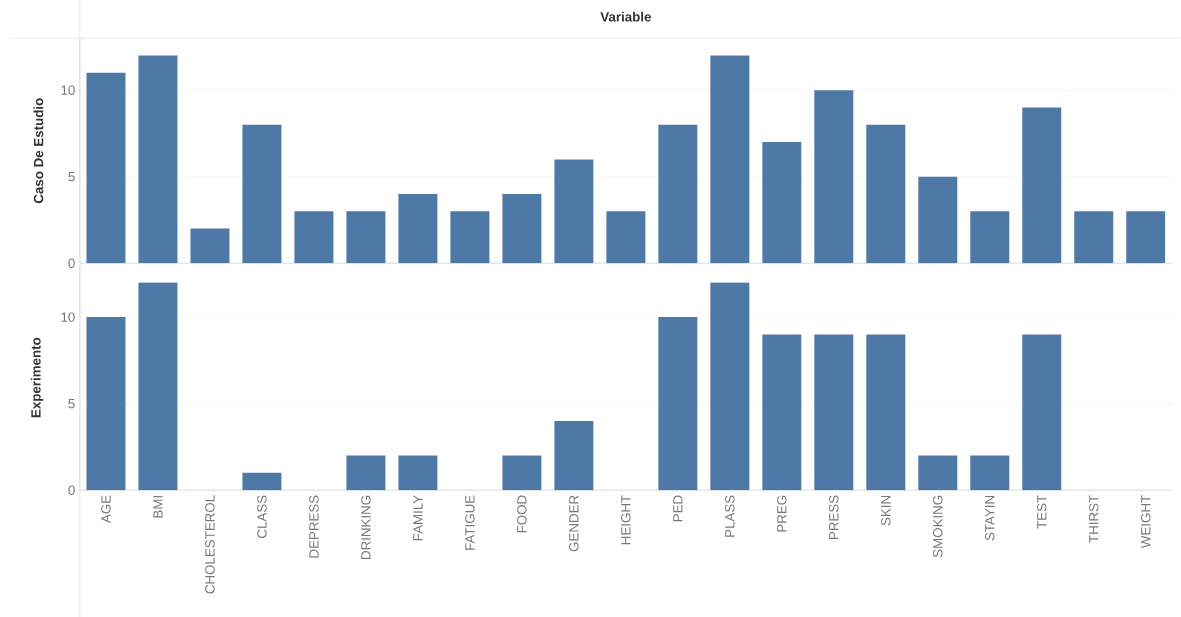 Image resolution: width=1181 pixels, height=617 pixels. What do you see at coordinates (1094, 518) in the screenshot?
I see `x-tick-label: THIRST` at bounding box center [1094, 518].